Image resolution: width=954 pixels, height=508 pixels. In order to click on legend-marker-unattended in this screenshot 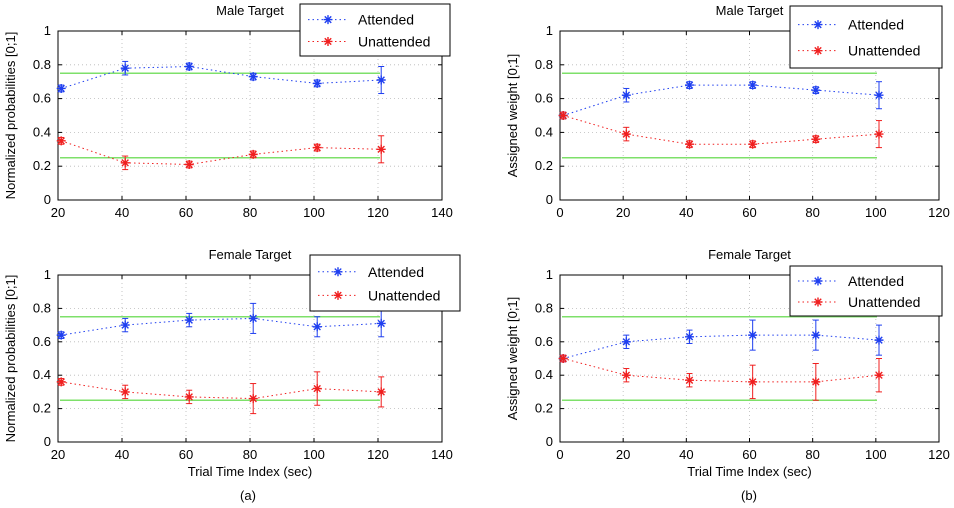, I will do `click(818, 302)`.